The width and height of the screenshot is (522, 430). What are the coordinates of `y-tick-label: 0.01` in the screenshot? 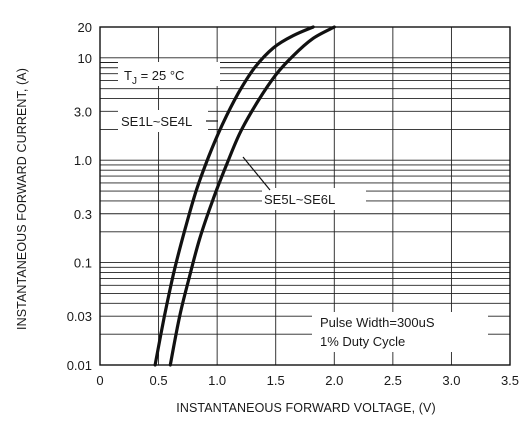 It's located at (79, 365).